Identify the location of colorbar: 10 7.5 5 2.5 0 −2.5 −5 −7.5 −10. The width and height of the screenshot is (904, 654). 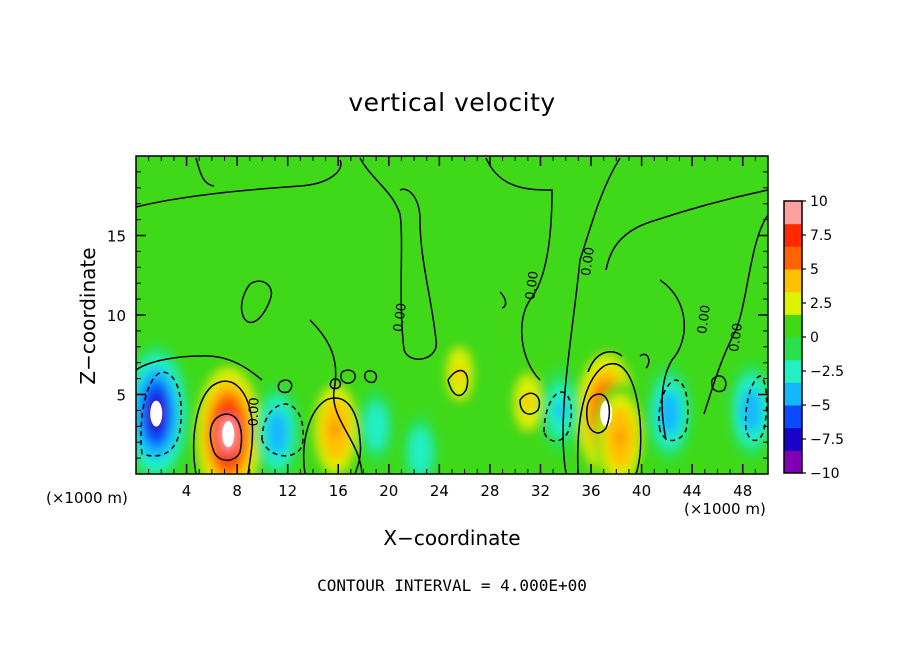
(813, 338).